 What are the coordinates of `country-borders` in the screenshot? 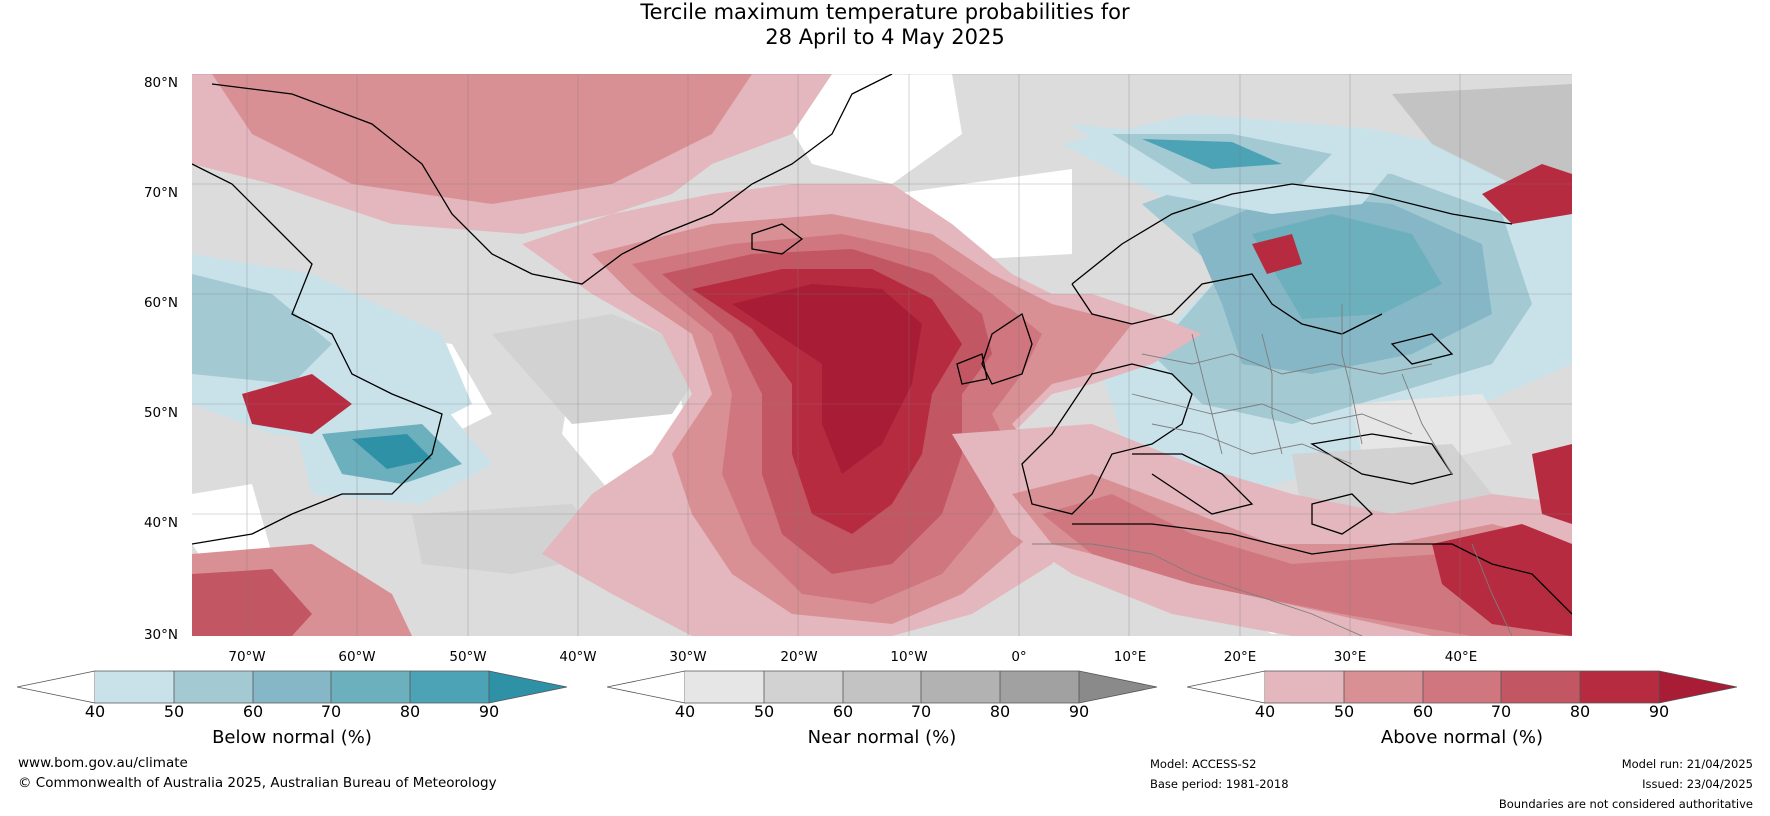 It's located at (1272, 470).